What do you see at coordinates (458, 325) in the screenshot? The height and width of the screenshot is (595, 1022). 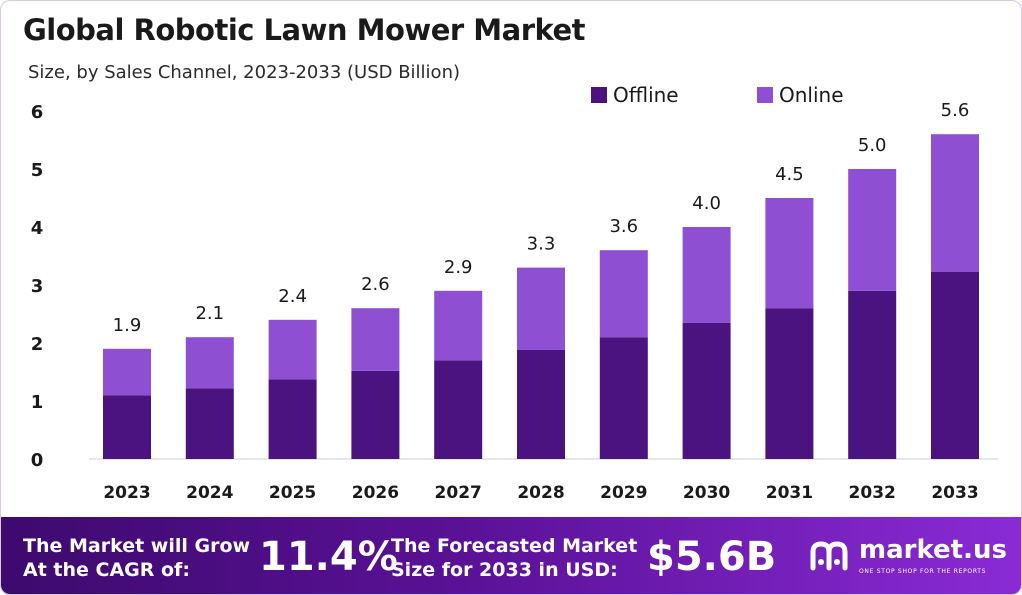 I see `bar-online-2027` at bounding box center [458, 325].